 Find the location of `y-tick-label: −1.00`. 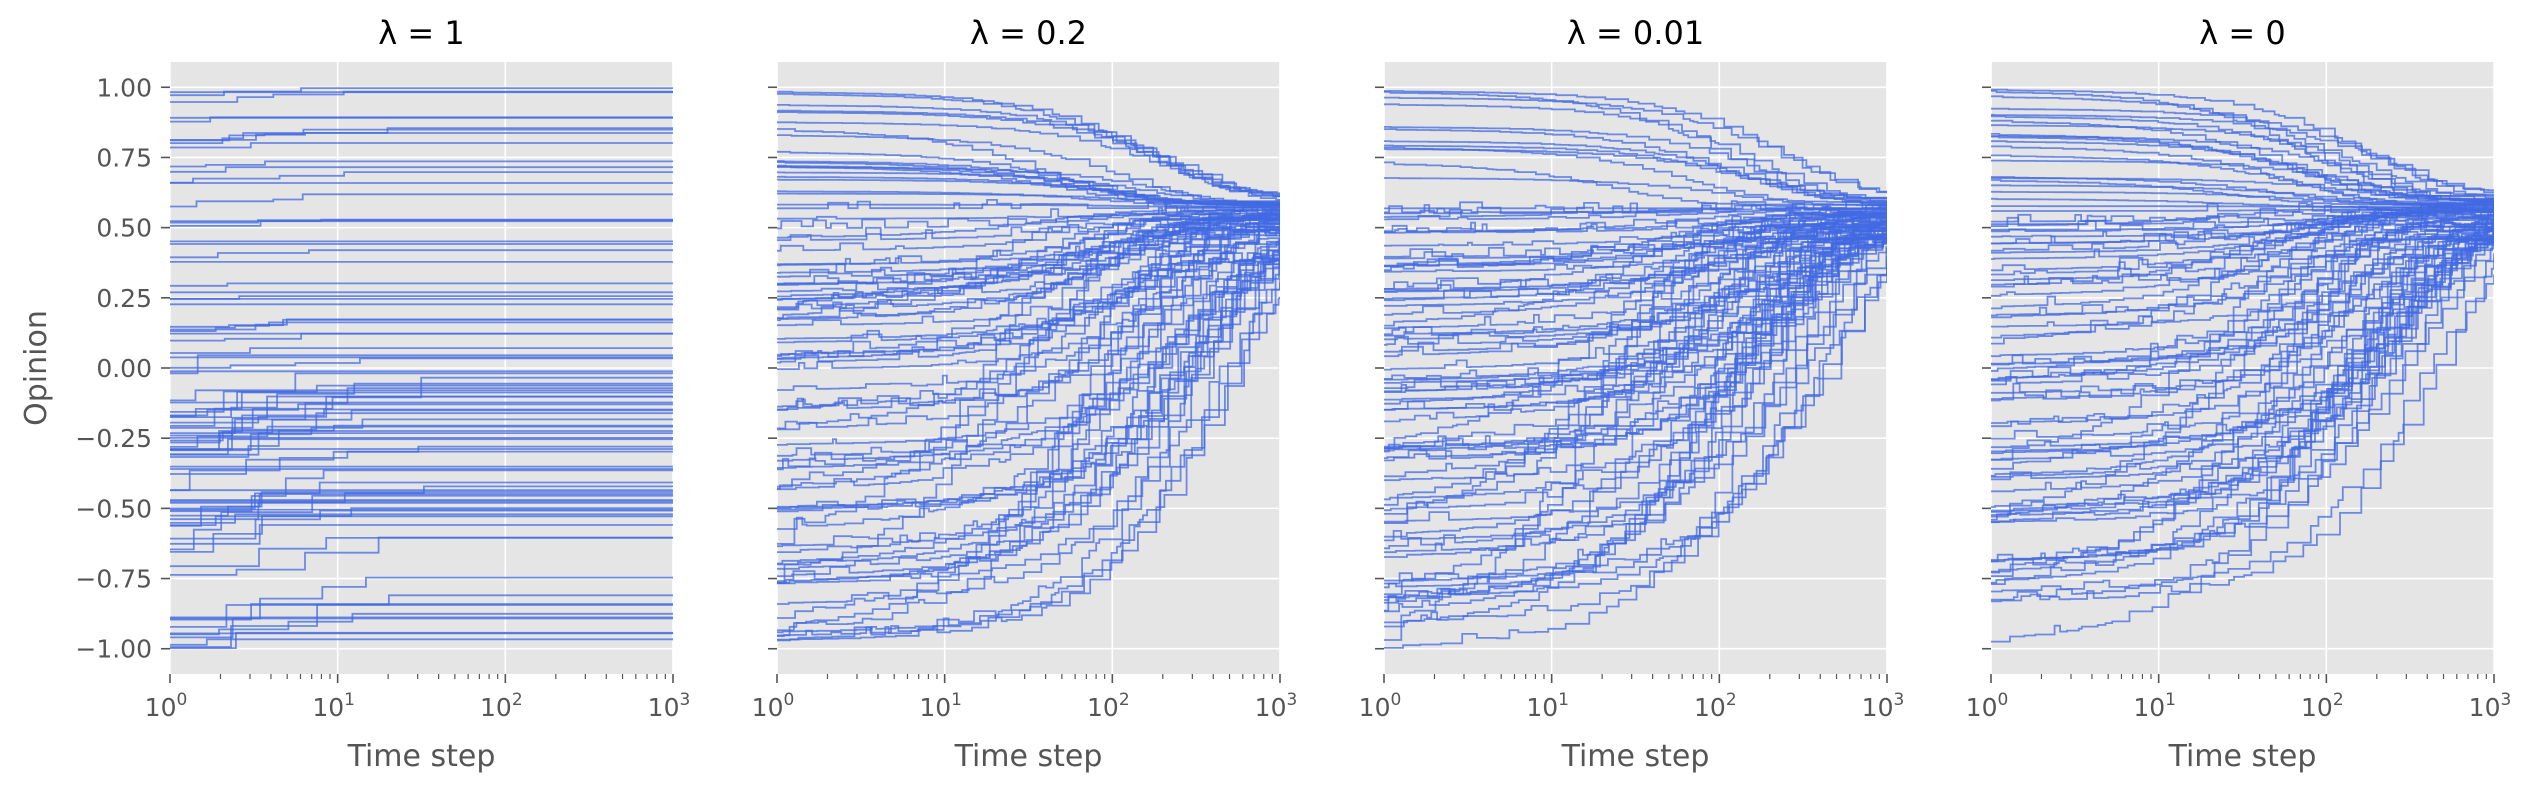

y-tick-label: −1.00 is located at coordinates (113, 649).